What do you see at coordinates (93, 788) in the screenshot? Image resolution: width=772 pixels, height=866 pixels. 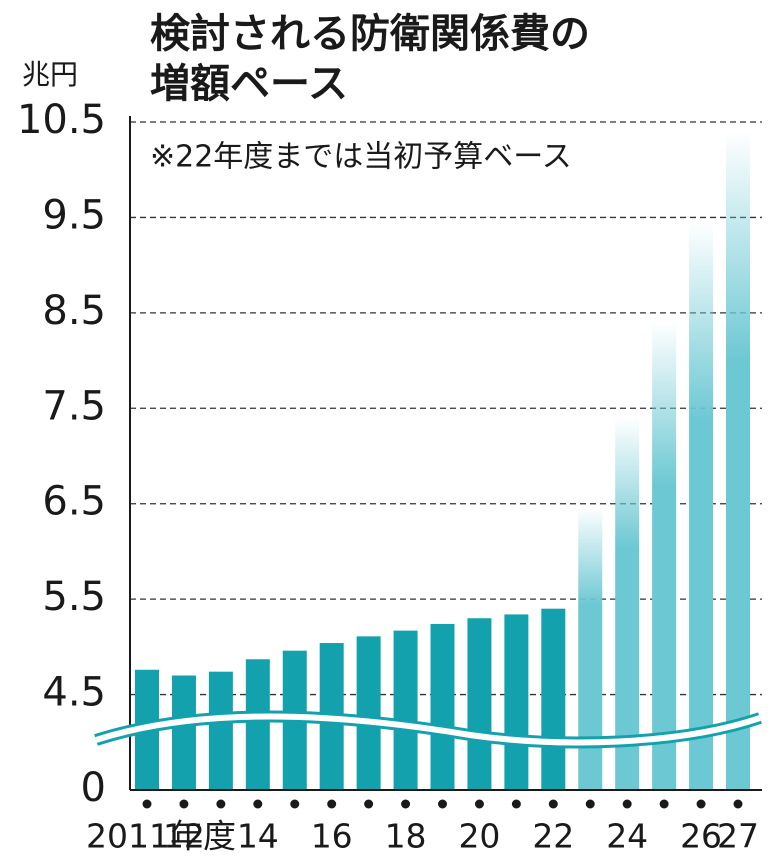 I see `y-tick-label: 0` at bounding box center [93, 788].